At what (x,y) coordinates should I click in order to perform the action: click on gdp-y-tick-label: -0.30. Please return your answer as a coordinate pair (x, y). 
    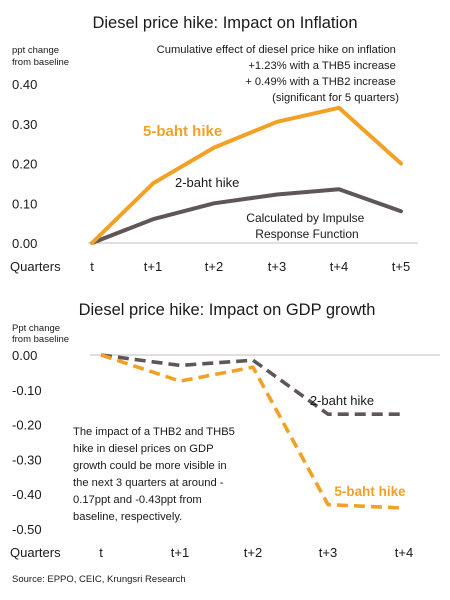
    Looking at the image, I should click on (27, 459).